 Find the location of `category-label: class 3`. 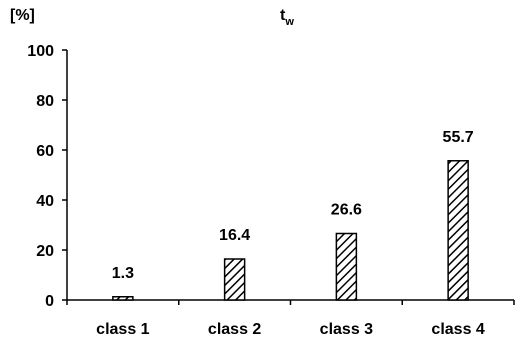

category-label: class 3 is located at coordinates (346, 329).